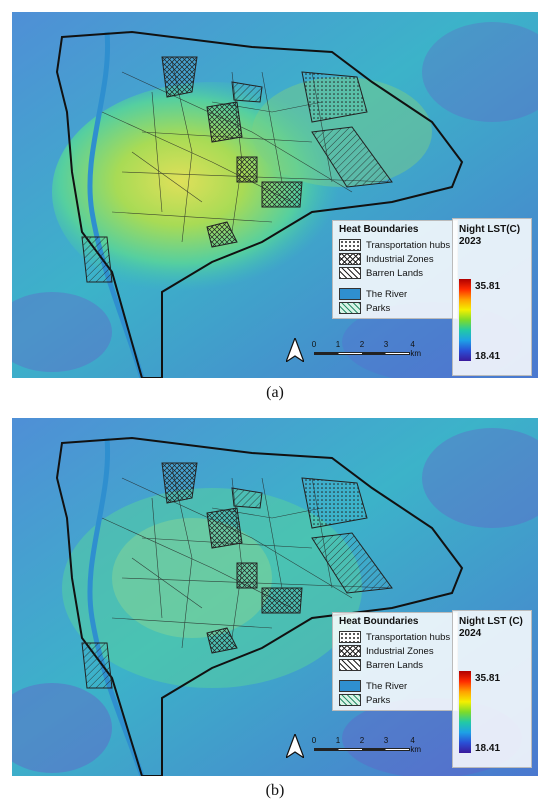 The width and height of the screenshot is (550, 806). Describe the element at coordinates (492, 297) in the screenshot. I see `colorbar-a: Night LST(C) 2023 35.81 18.41` at that location.